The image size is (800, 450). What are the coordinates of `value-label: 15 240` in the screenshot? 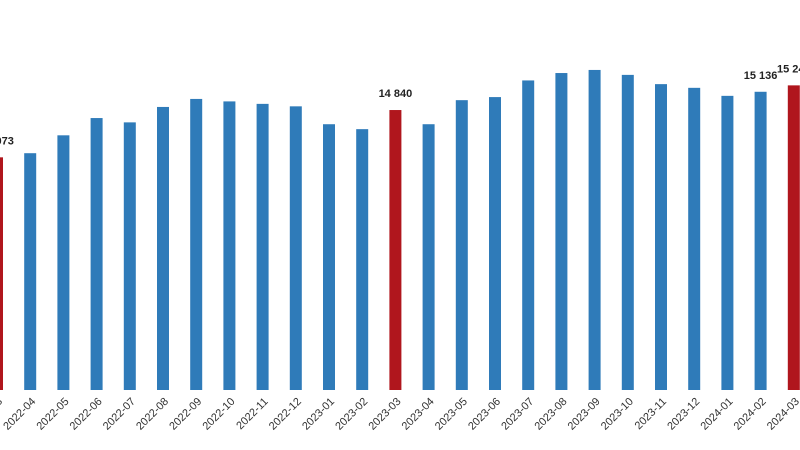 It's located at (788, 69).